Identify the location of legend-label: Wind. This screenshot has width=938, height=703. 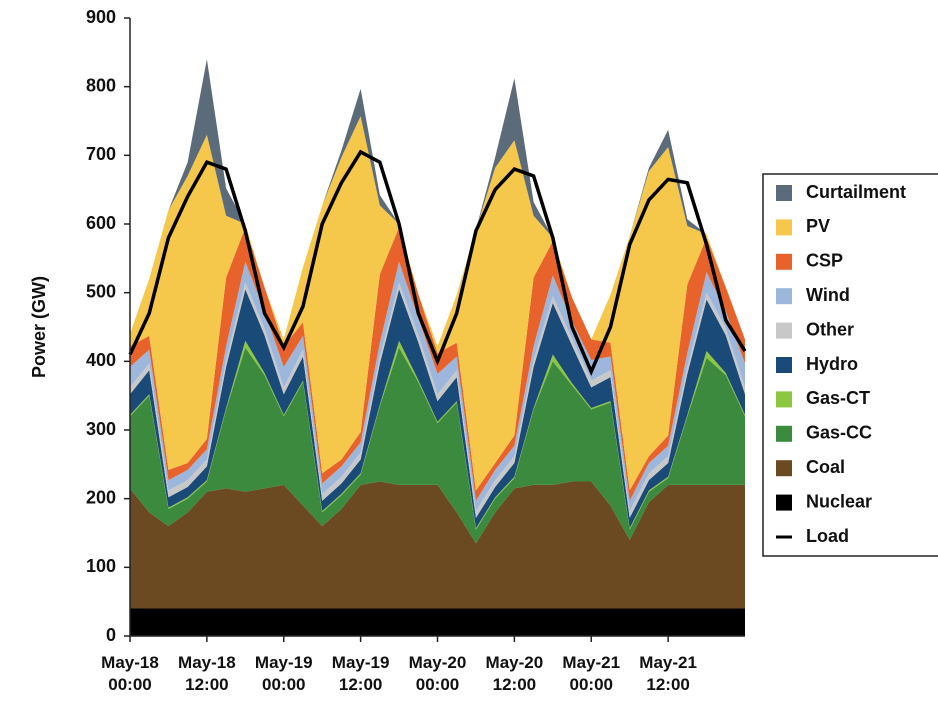
(828, 295).